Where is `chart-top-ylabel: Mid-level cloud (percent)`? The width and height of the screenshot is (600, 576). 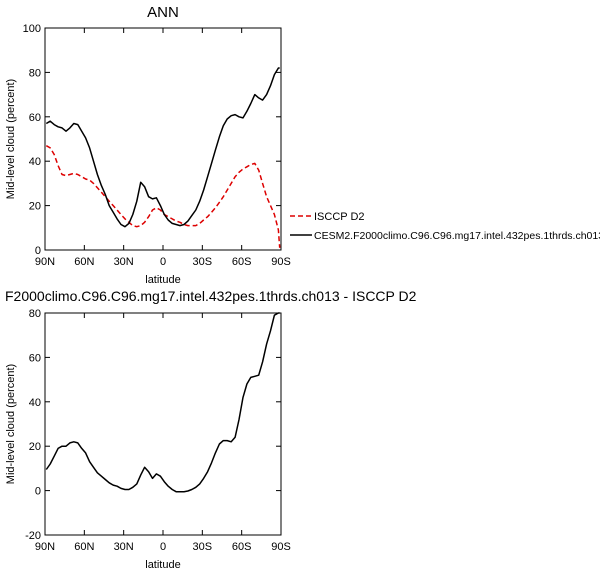 chart-top-ylabel: Mid-level cloud (percent) is located at coordinates (11, 139).